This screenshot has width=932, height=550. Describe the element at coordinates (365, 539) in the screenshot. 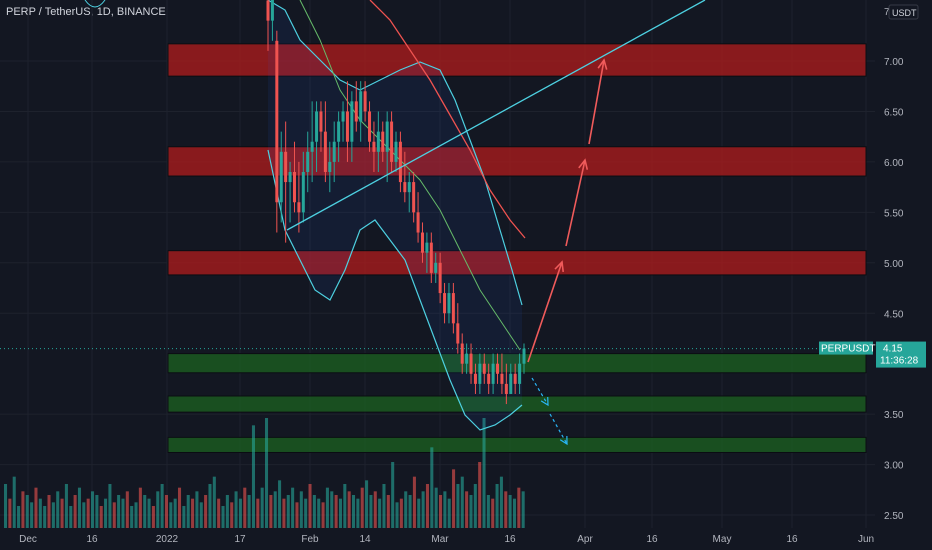

I see `x-tick-label: 14` at that location.